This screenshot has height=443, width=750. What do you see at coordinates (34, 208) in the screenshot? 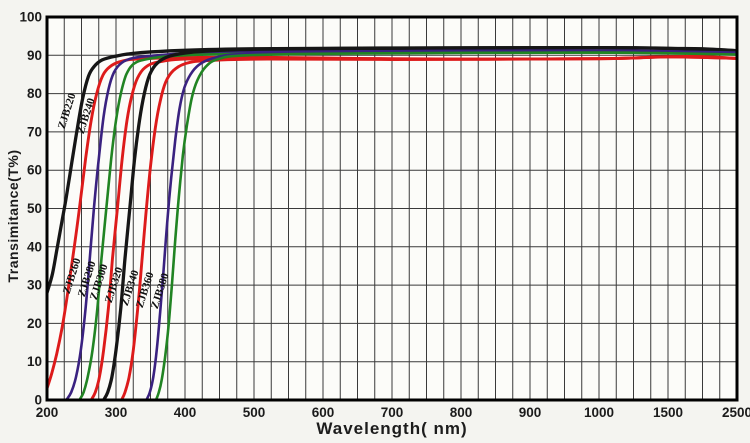
I see `y-tick-50: 50` at bounding box center [34, 208].